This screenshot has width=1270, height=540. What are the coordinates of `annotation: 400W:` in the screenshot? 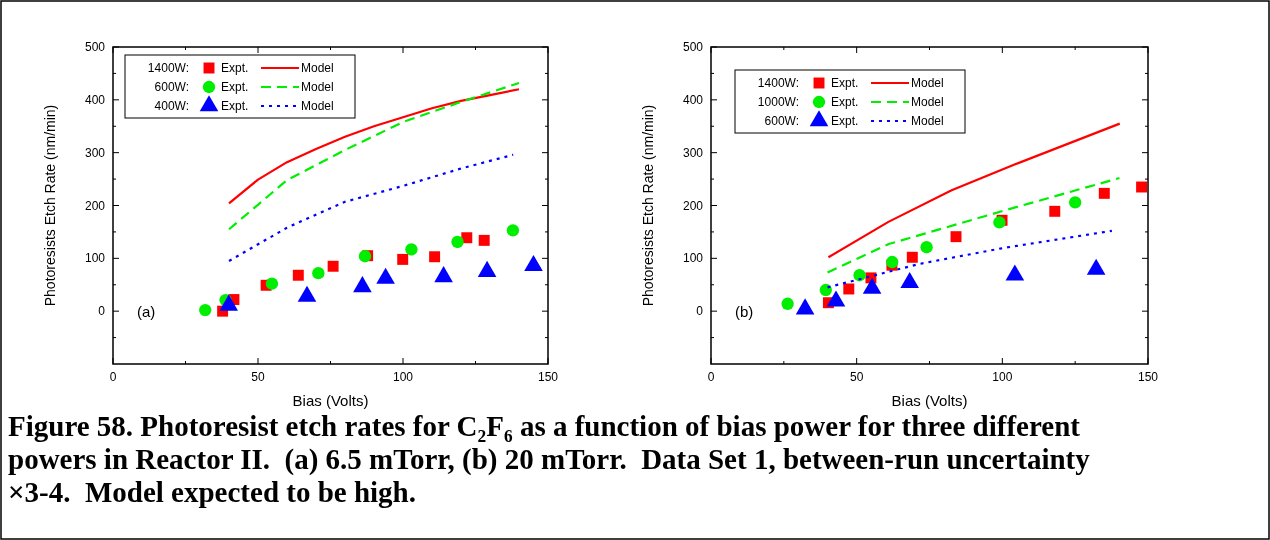 It's located at (171, 106).